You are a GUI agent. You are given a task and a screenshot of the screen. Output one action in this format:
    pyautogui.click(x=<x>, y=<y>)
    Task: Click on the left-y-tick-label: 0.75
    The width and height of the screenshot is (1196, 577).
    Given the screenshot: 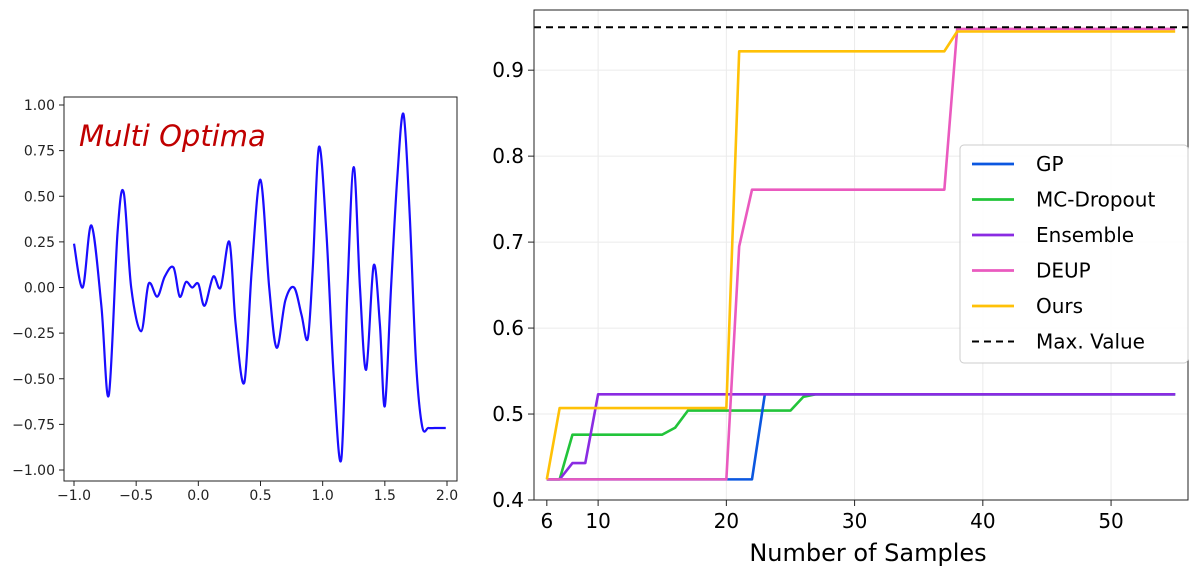 What is the action you would take?
    pyautogui.click(x=39, y=152)
    